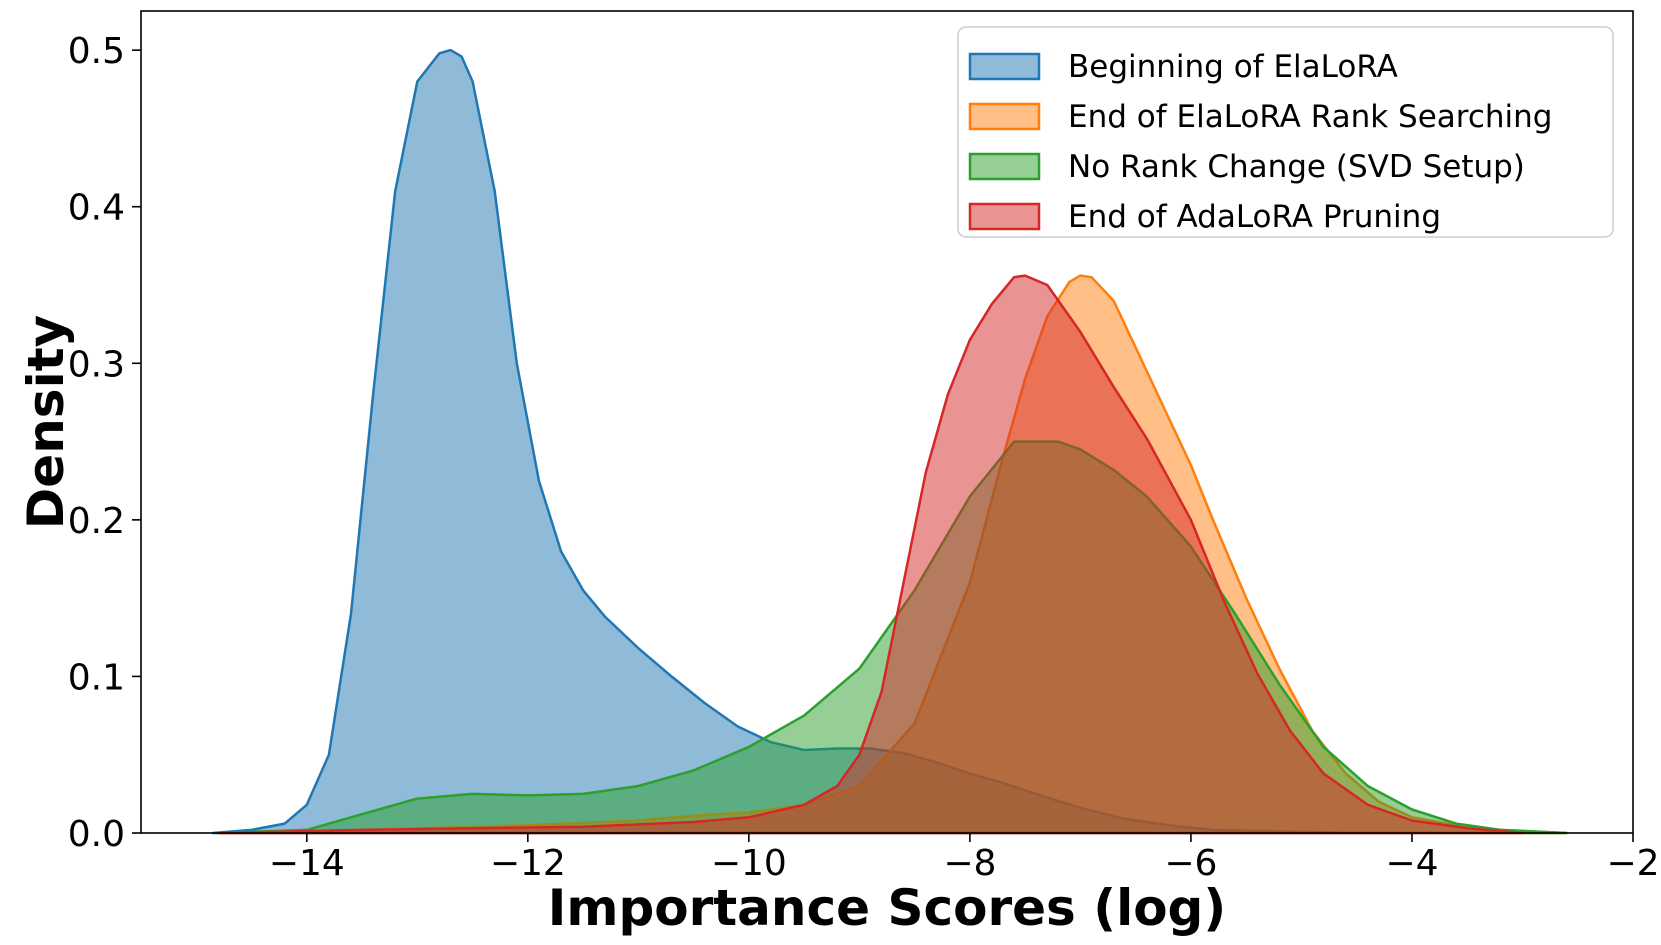  What do you see at coordinates (307, 863) in the screenshot?
I see `x-tick-label: −14` at bounding box center [307, 863].